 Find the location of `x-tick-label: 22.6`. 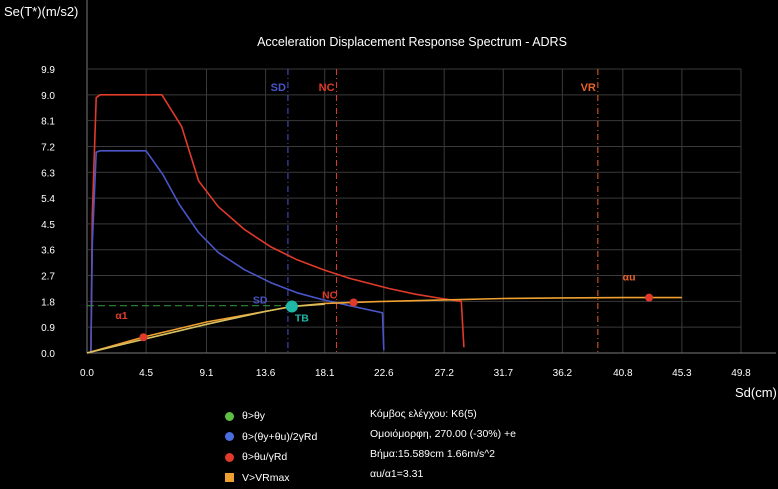

x-tick-label: 22.6 is located at coordinates (384, 373).